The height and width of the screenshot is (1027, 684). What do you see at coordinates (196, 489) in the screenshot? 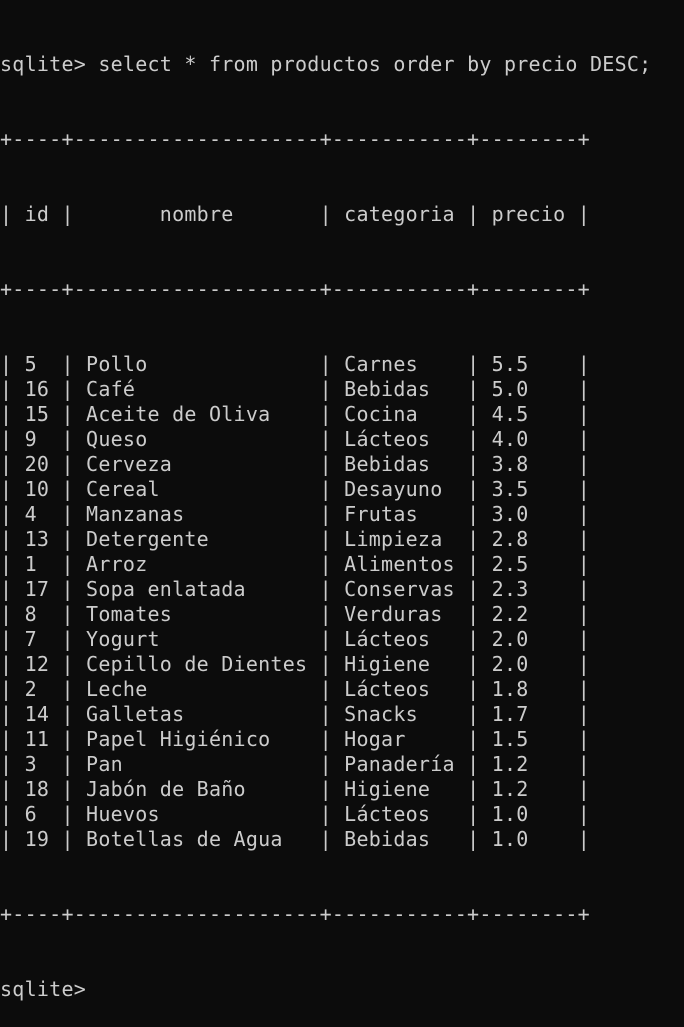
I see `cell-nombre: Cereal` at bounding box center [196, 489].